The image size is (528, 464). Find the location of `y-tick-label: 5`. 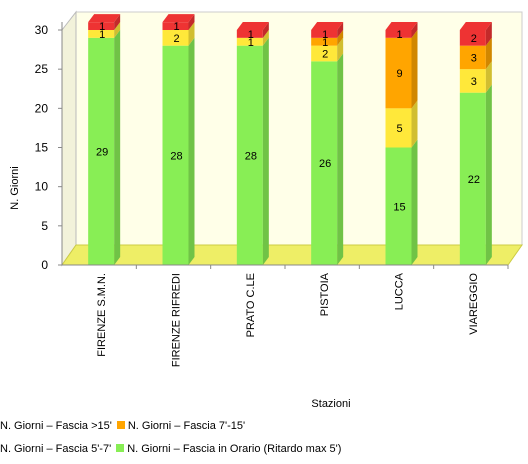

y-tick-label: 5 is located at coordinates (44, 226).